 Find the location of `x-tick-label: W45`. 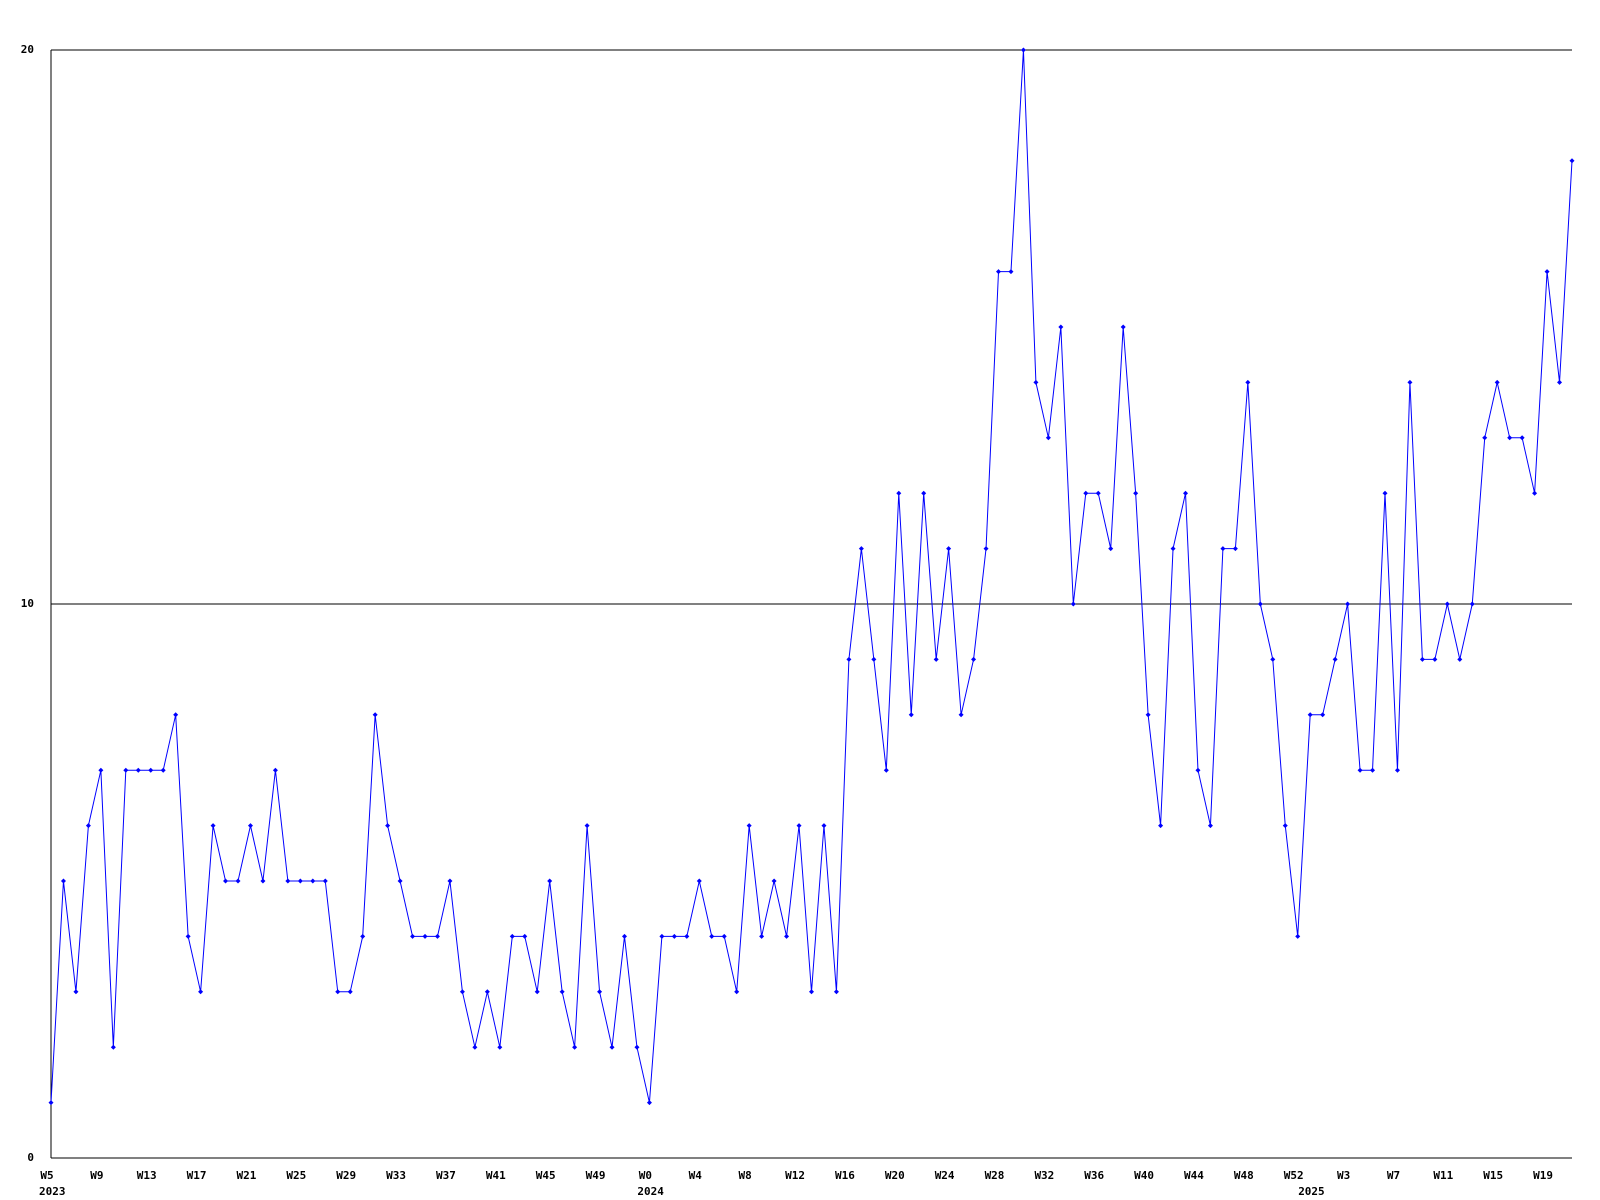

x-tick-label: W45 is located at coordinates (546, 1175).